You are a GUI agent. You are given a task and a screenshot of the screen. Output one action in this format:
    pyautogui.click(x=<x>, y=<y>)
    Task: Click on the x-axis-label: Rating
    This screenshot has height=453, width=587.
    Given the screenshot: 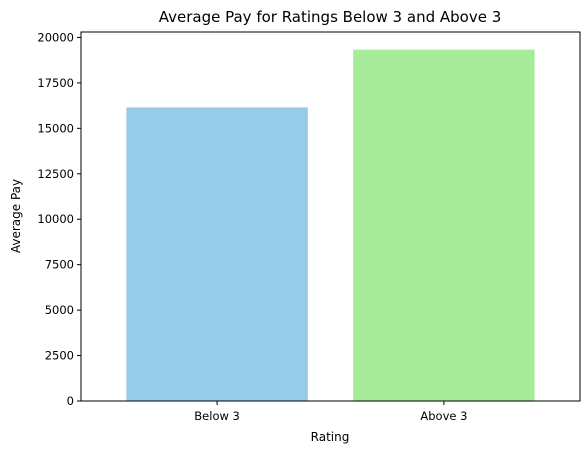 What is the action you would take?
    pyautogui.click(x=330, y=437)
    